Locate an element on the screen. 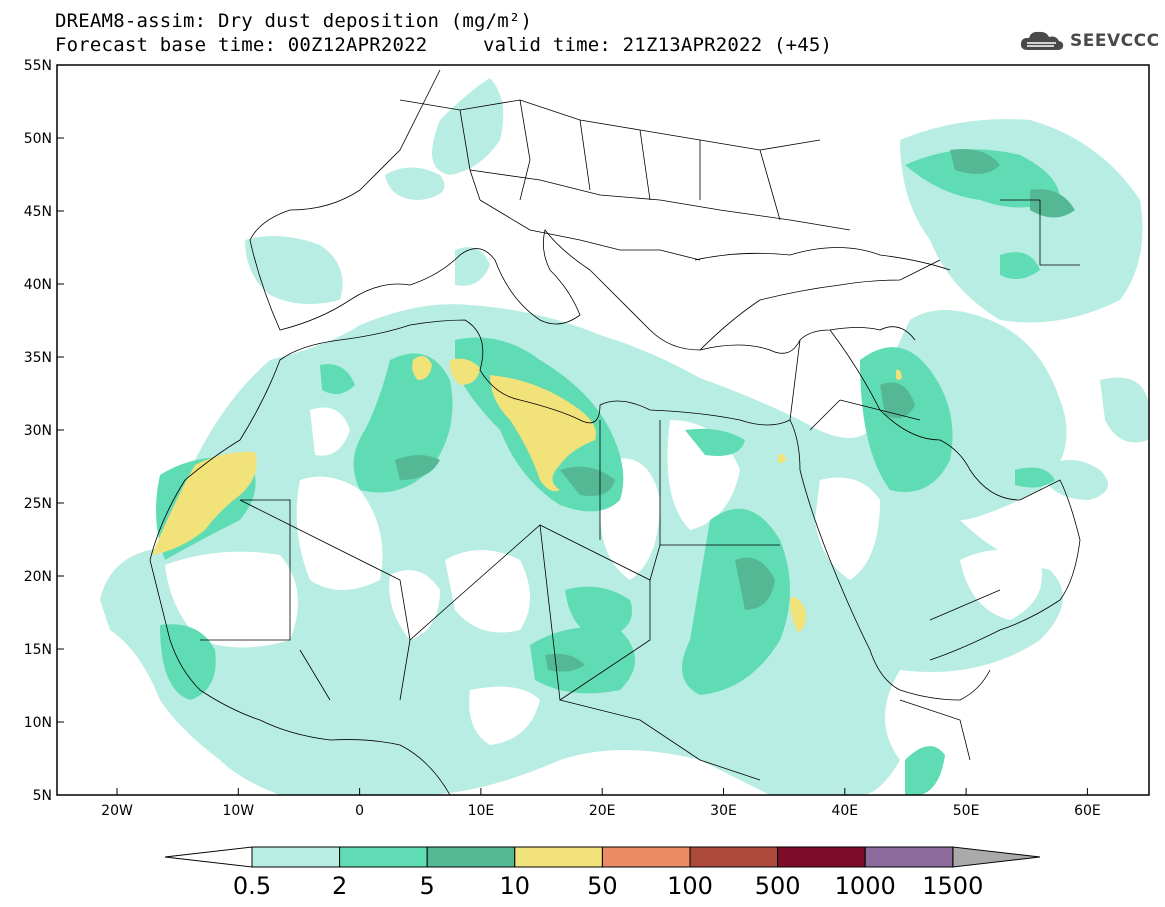 Image resolution: width=1165 pixels, height=907 pixels. lon-tick-label: 20W is located at coordinates (117, 811).